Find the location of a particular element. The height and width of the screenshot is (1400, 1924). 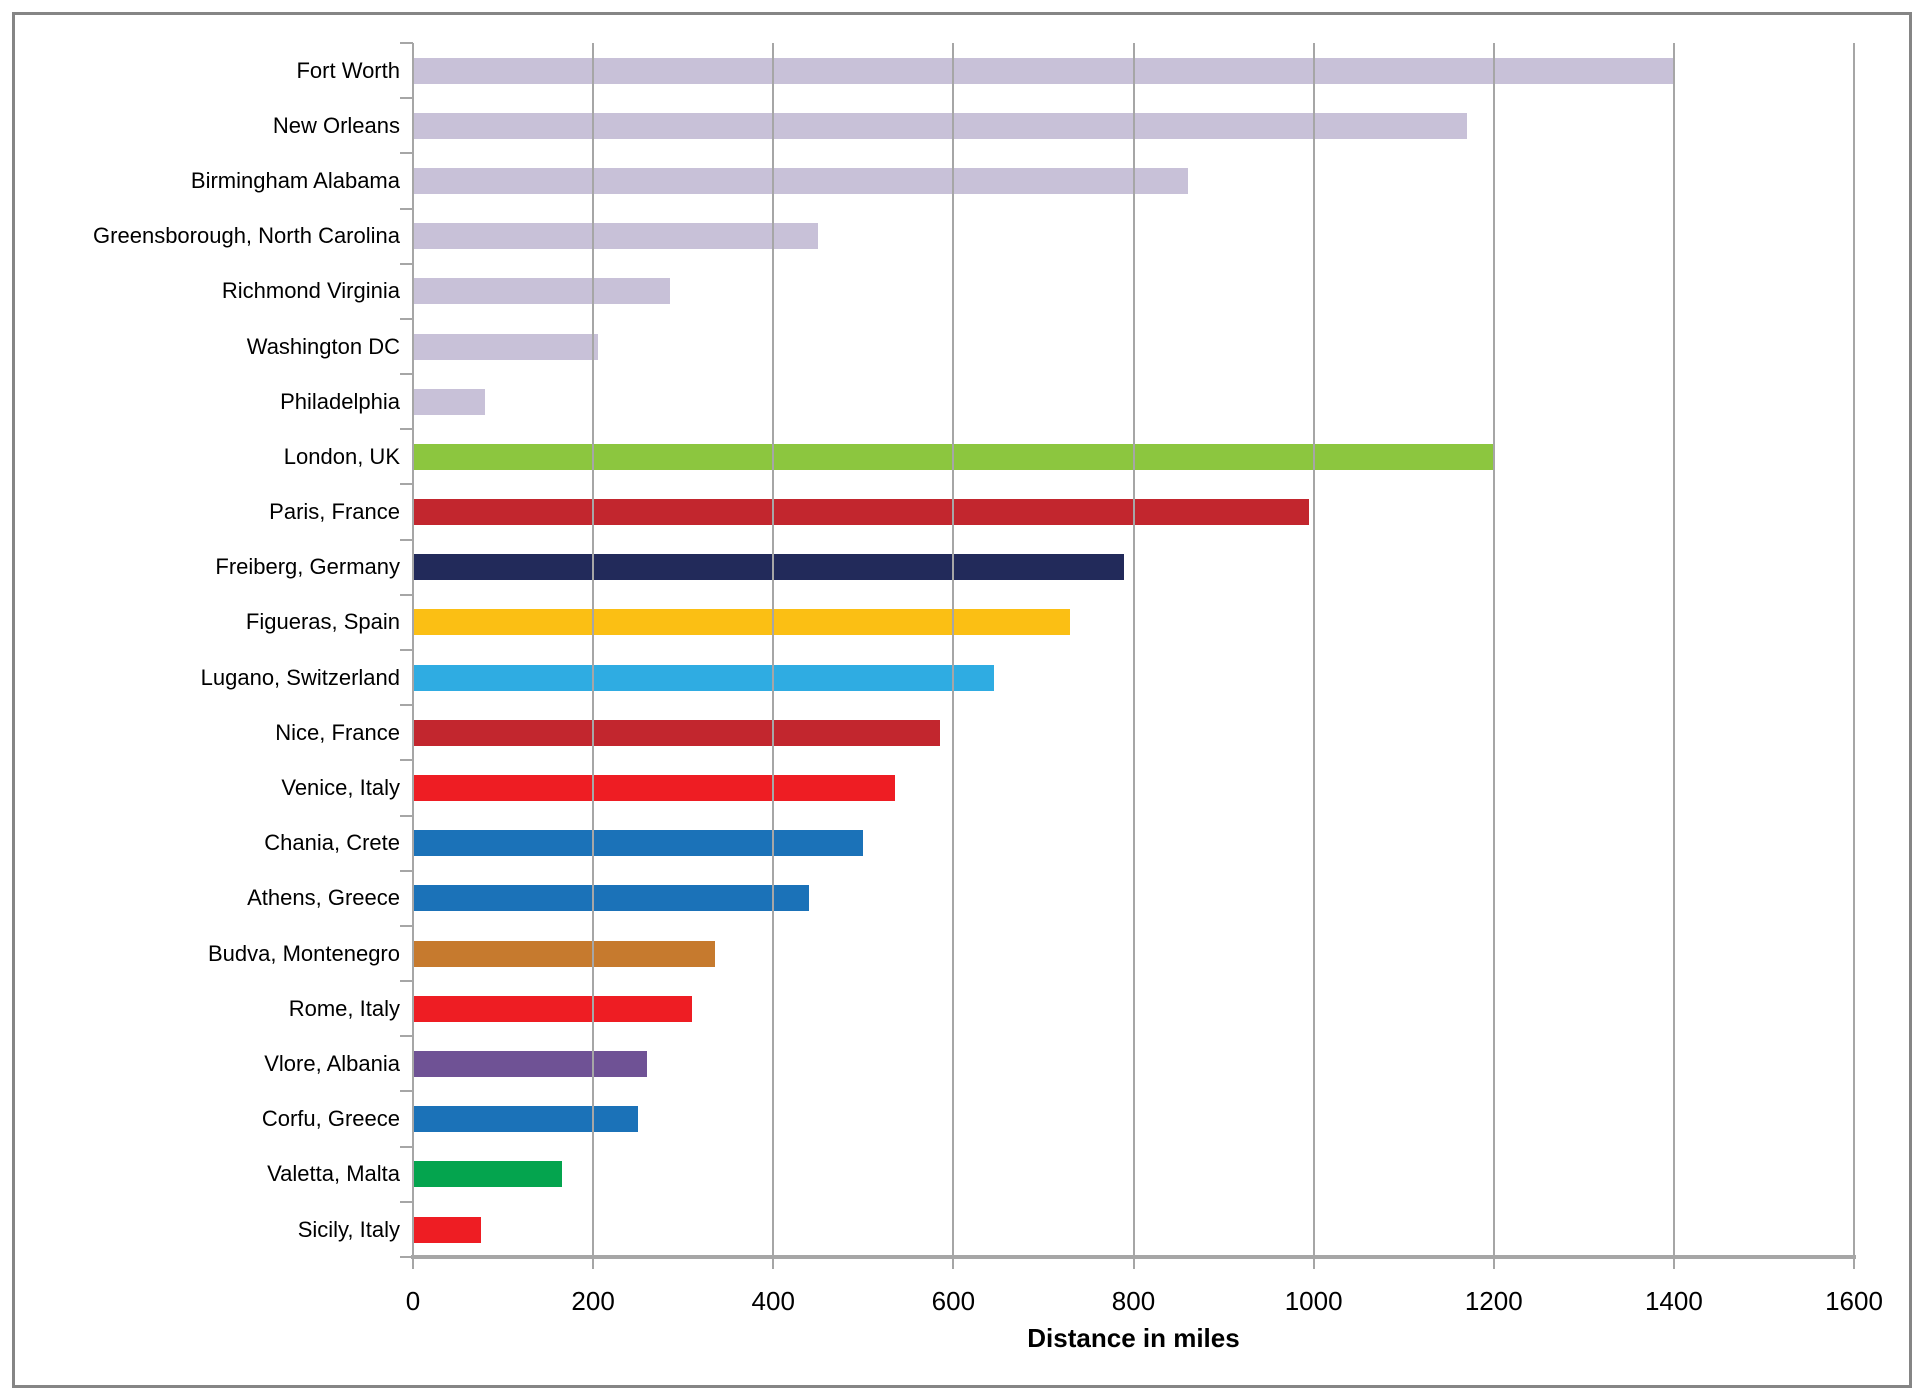

x-tick-label-600: 600 is located at coordinates (953, 1301).